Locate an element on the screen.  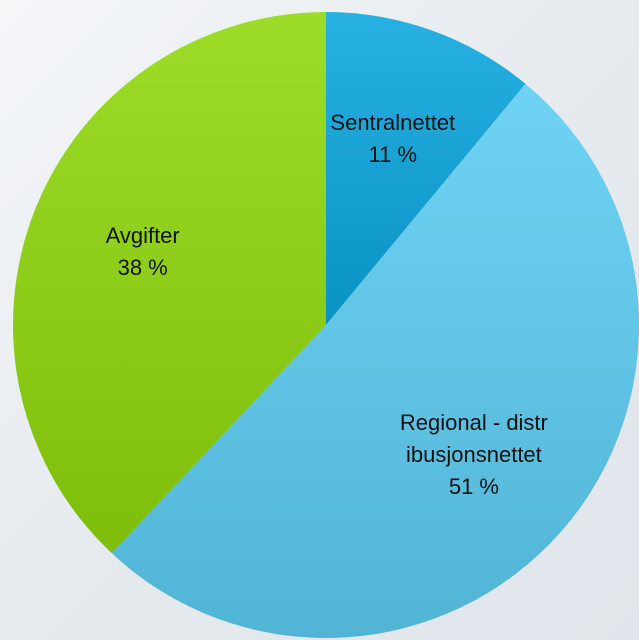
slice-label: Regional - distribusjonsnettet 51 % is located at coordinates (474, 455).